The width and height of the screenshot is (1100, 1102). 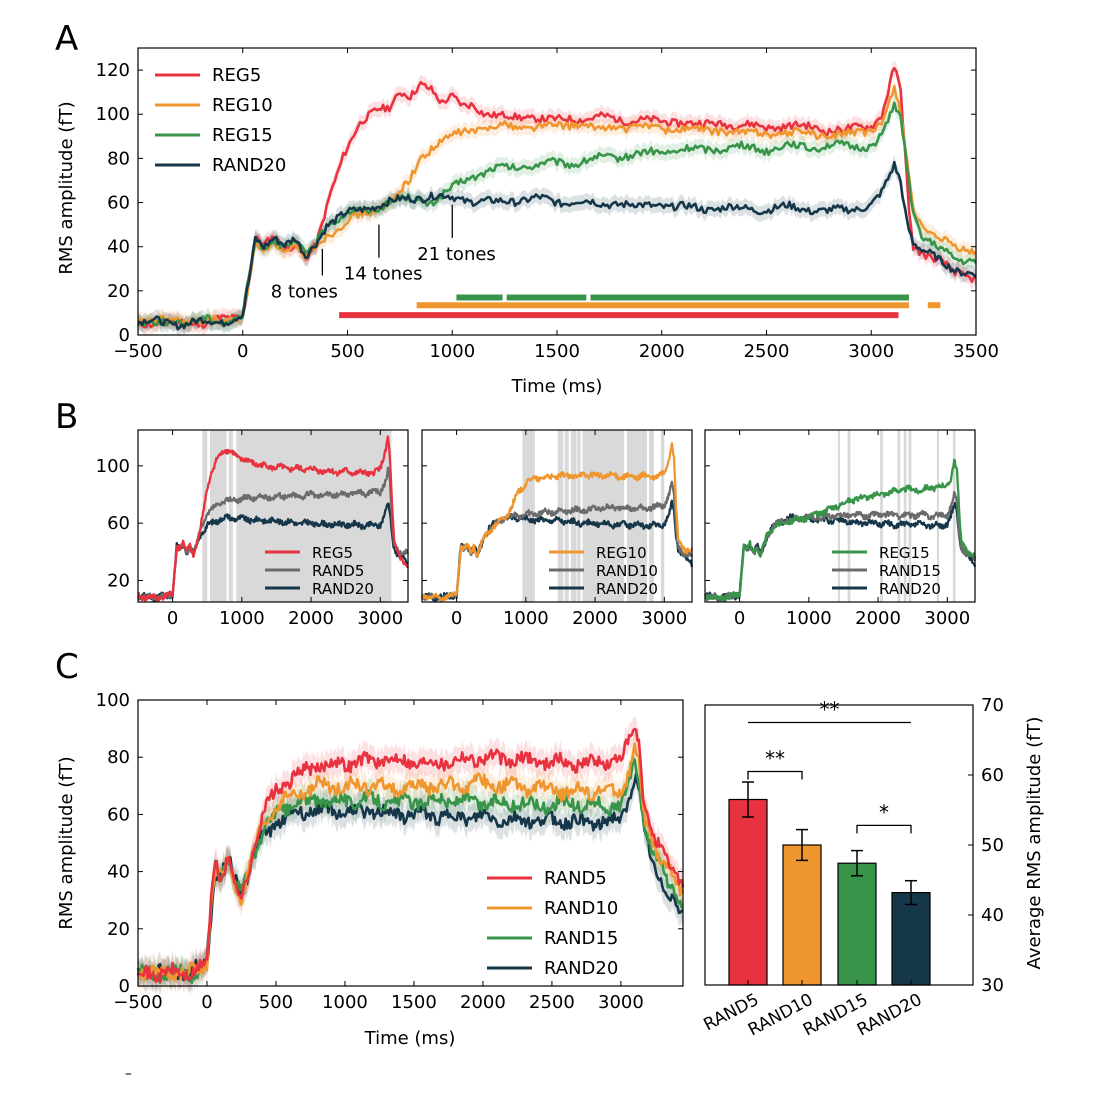 What do you see at coordinates (483, 1002) in the screenshot?
I see `panel-c-x-tick-label: 2000` at bounding box center [483, 1002].